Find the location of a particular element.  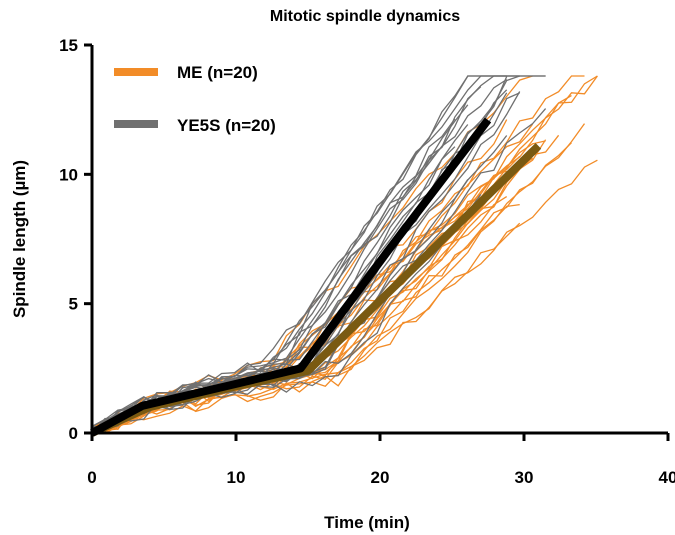

legend-label-ye5s: YE5S (n=20) is located at coordinates (226, 125).